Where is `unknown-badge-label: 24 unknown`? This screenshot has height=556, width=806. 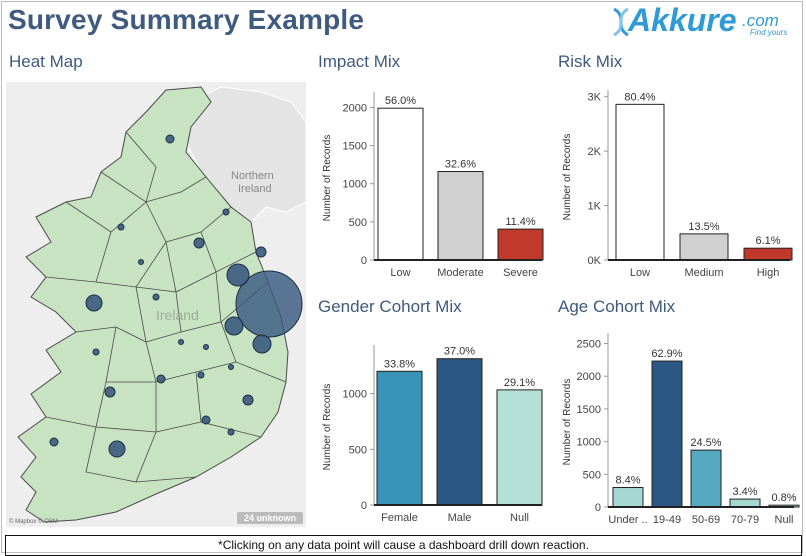
unknown-badge-label: 24 unknown is located at coordinates (270, 518).